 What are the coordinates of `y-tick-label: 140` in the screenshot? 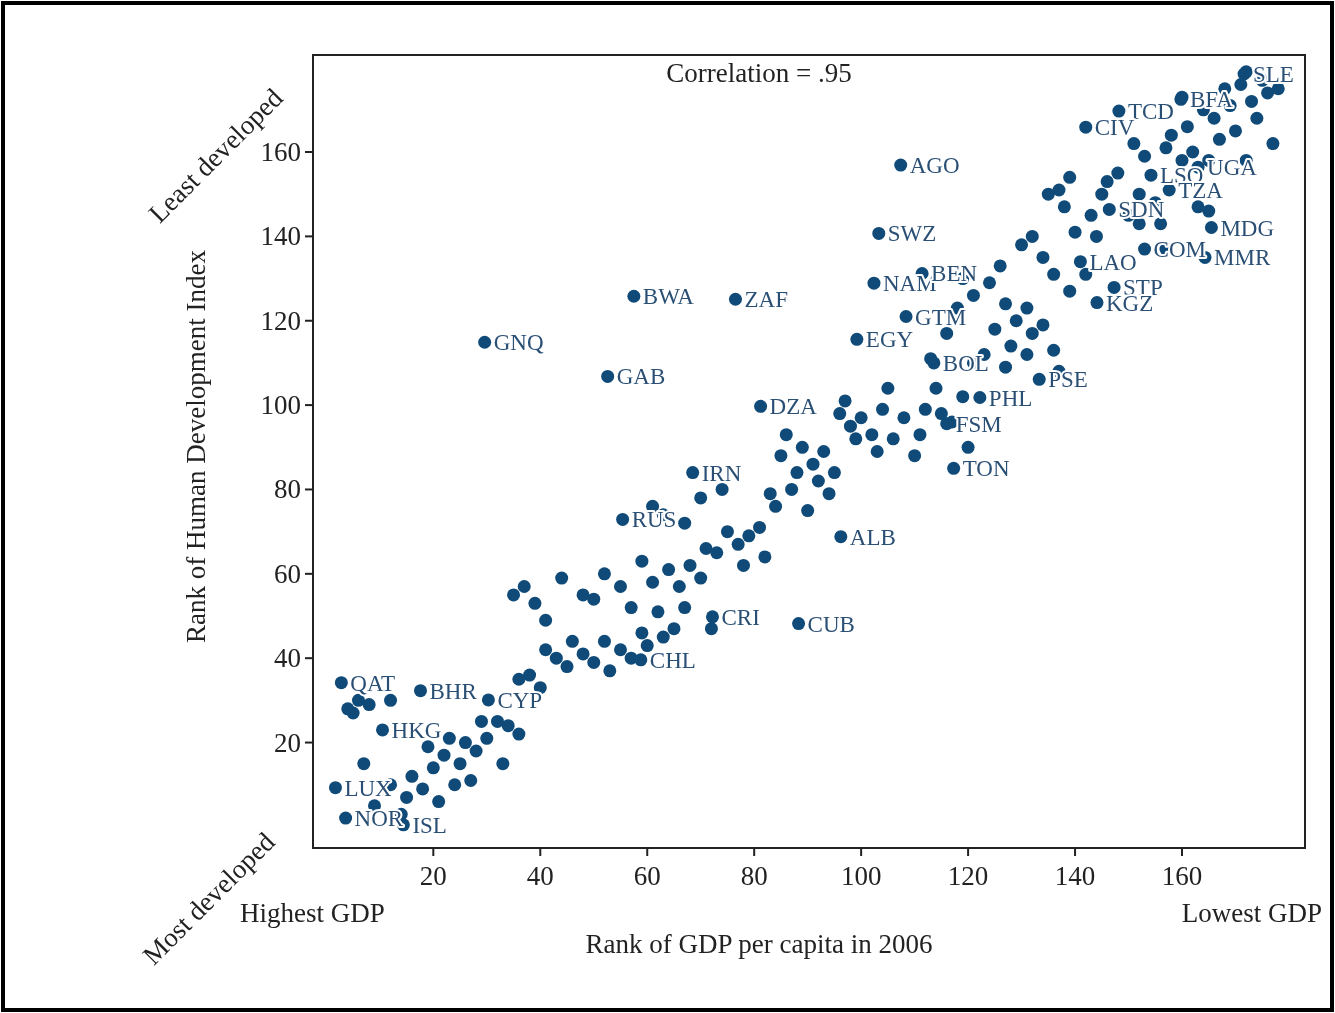 It's located at (280, 236).